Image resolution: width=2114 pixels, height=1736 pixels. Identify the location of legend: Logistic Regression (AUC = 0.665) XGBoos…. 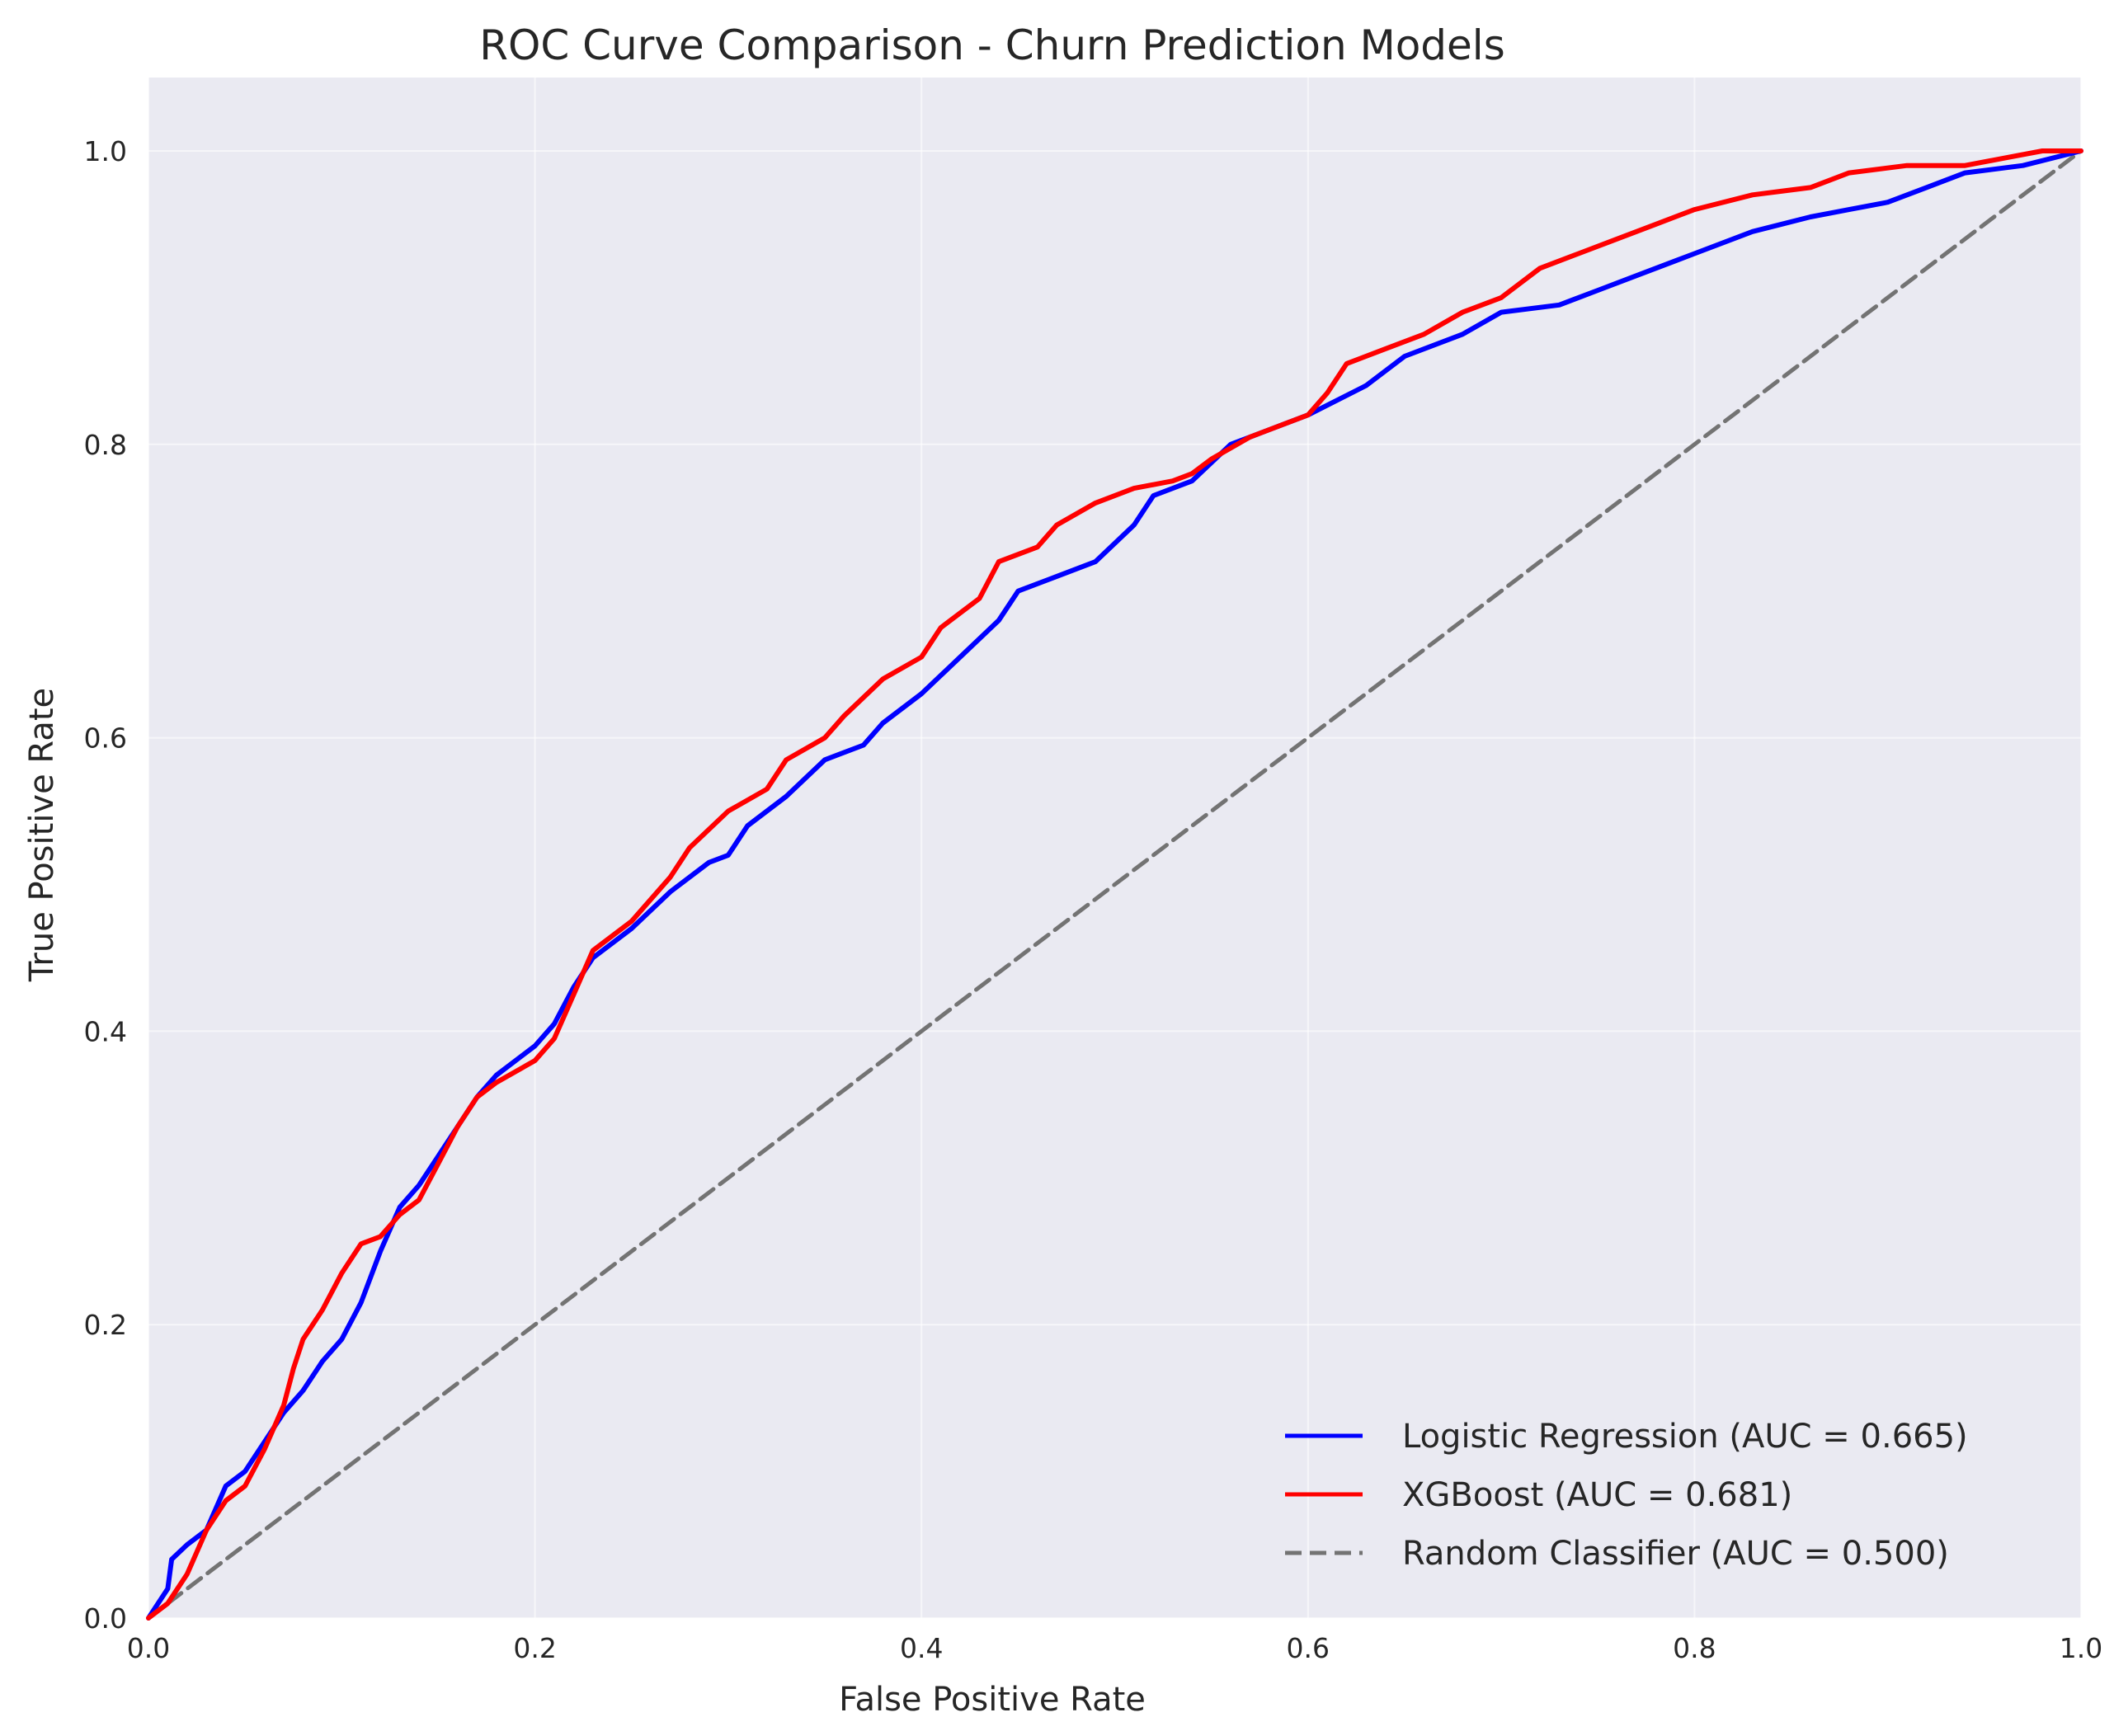
(1626, 1495).